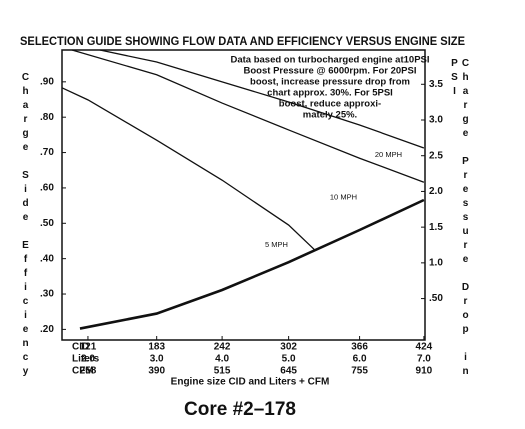 The height and width of the screenshot is (429, 525). What do you see at coordinates (436, 120) in the screenshot?
I see `y2-tick-label: 3.0` at bounding box center [436, 120].